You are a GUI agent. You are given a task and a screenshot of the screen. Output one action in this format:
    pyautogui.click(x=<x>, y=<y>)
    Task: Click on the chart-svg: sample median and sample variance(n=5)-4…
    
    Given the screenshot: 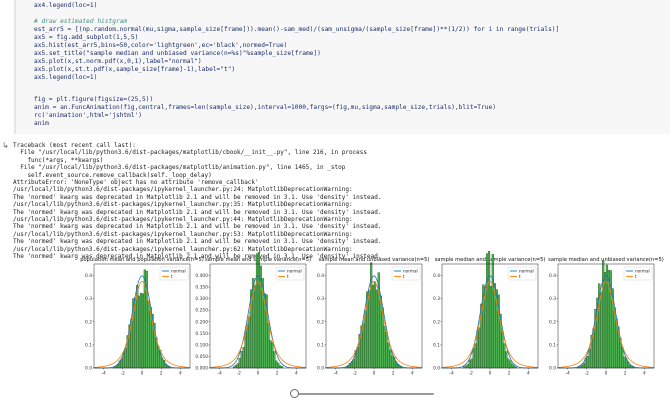 What is the action you would take?
    pyautogui.click(x=489, y=313)
    